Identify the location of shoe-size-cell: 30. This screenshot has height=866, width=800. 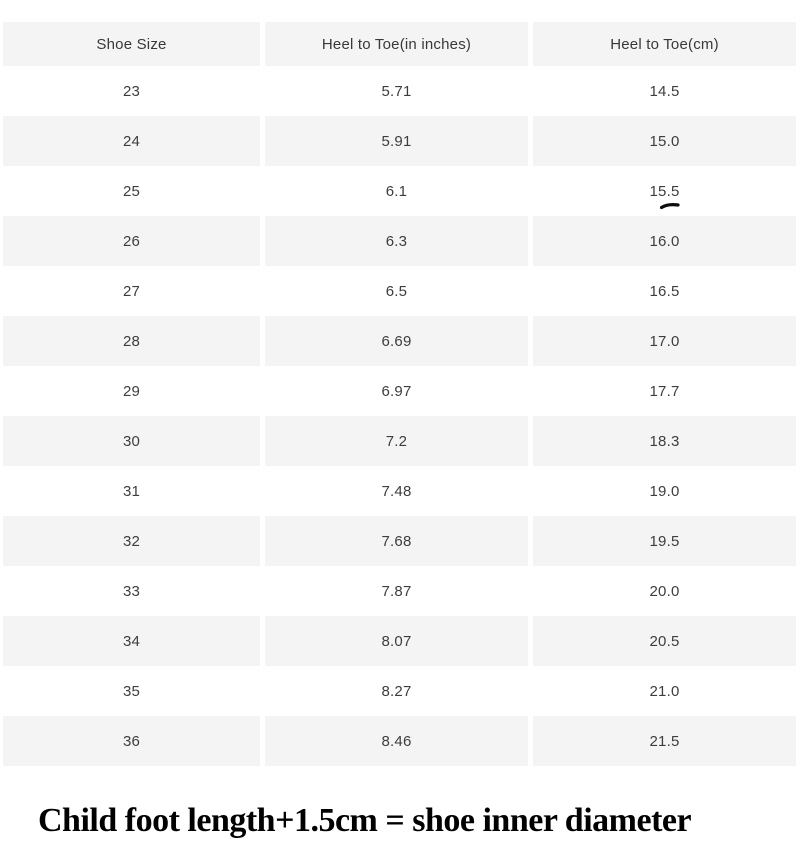
(131, 441).